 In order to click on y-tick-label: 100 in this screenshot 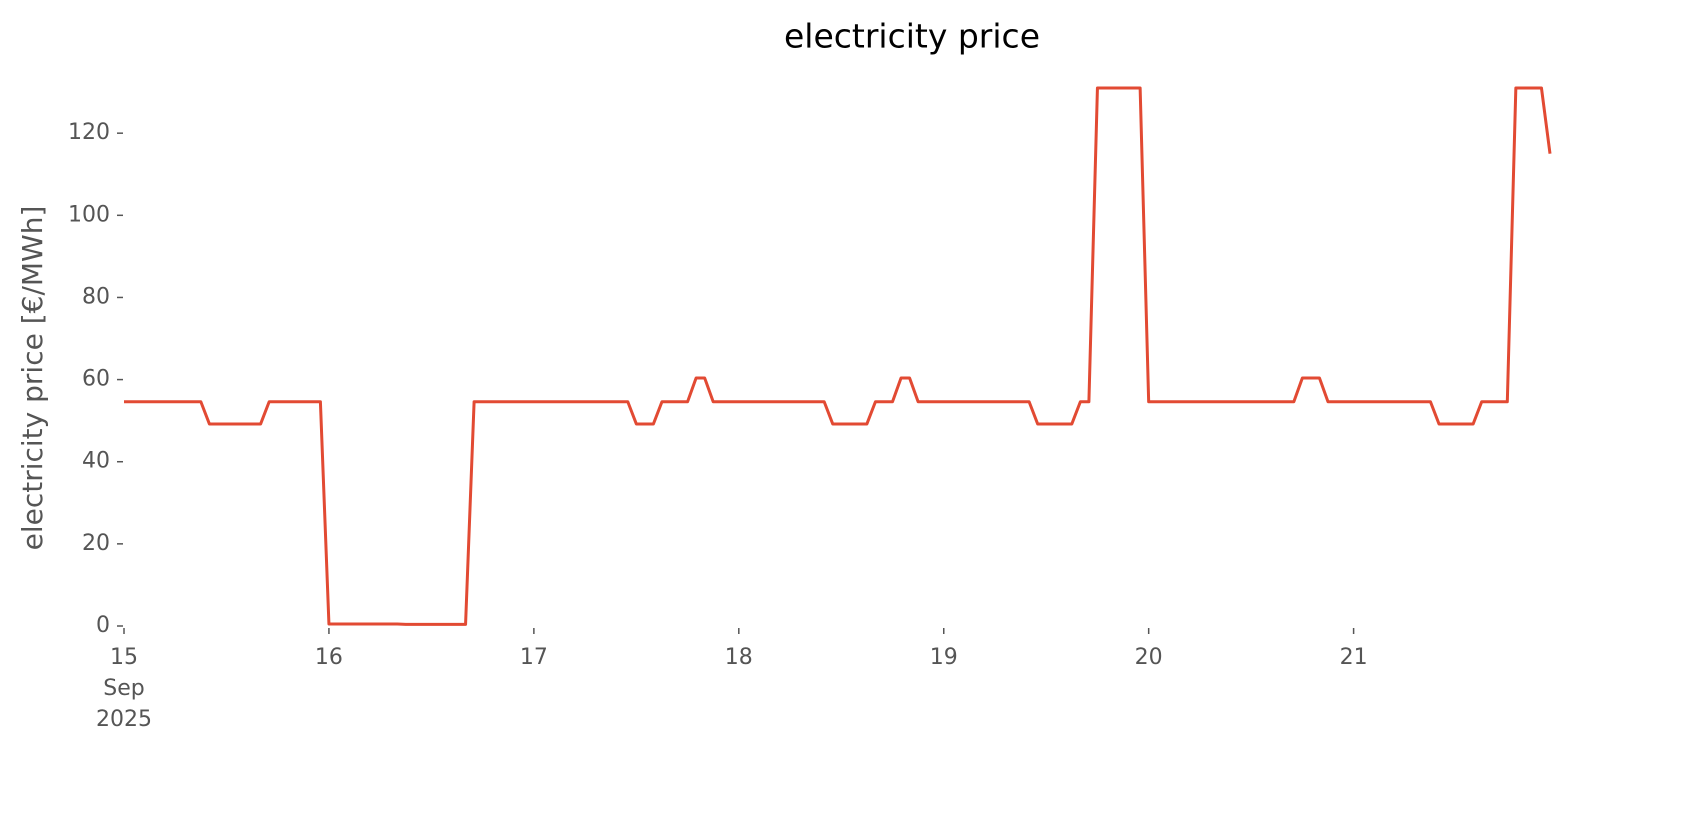, I will do `click(89, 214)`.